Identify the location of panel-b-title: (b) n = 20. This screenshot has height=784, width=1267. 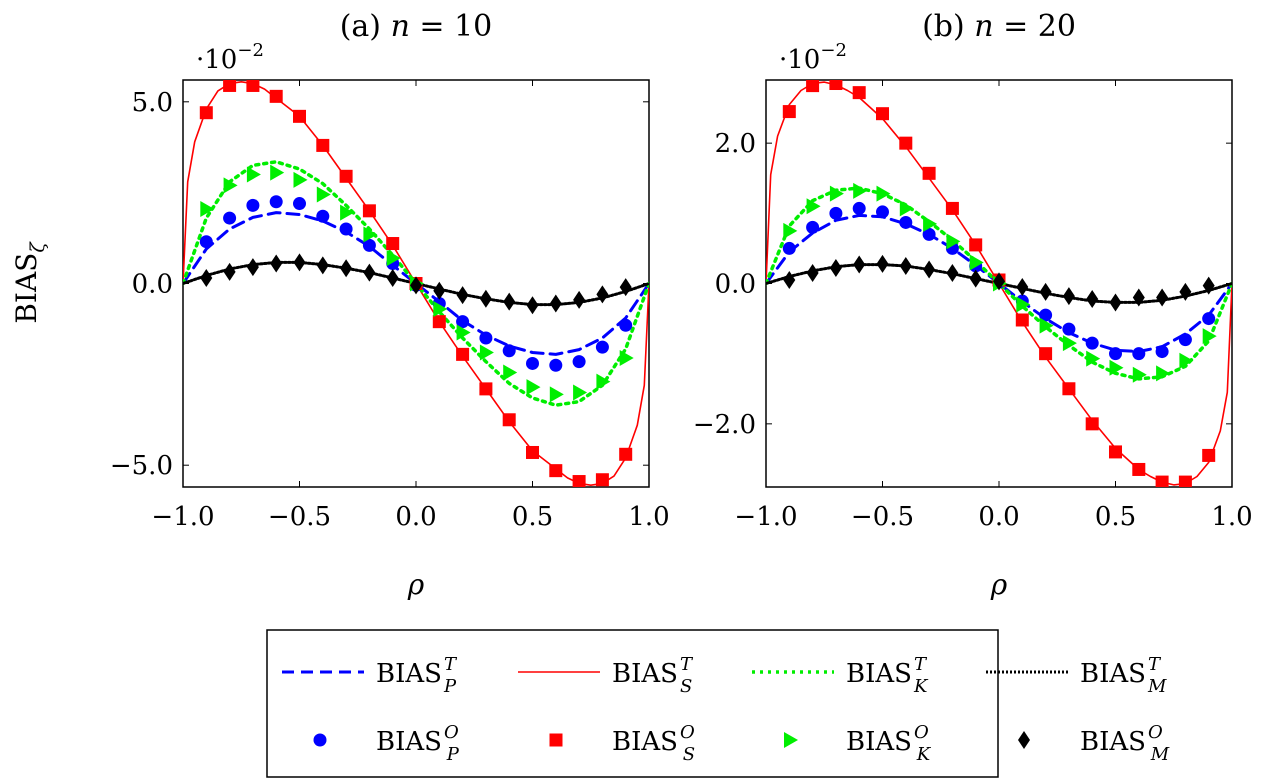
(999, 26).